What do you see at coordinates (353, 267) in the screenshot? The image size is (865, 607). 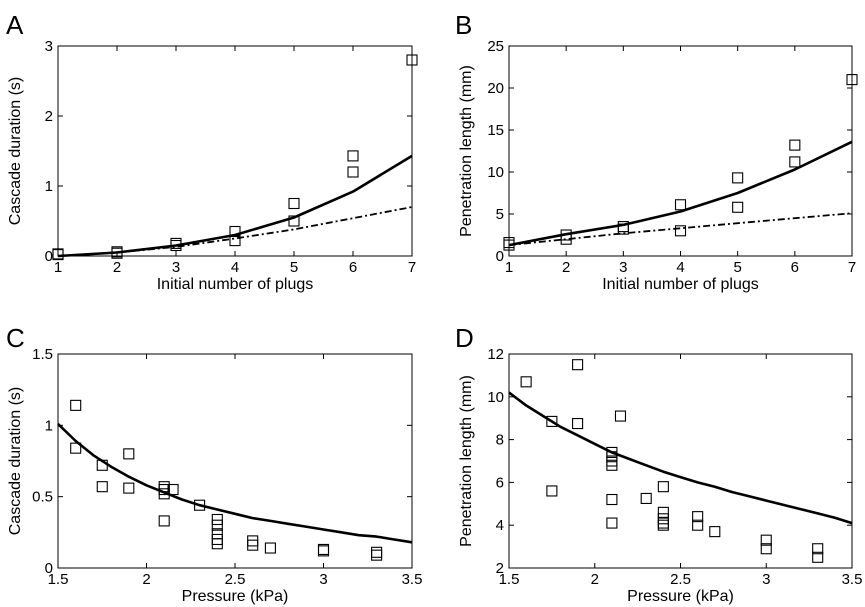 I see `panel-a-x-tick-label-5: 6` at bounding box center [353, 267].